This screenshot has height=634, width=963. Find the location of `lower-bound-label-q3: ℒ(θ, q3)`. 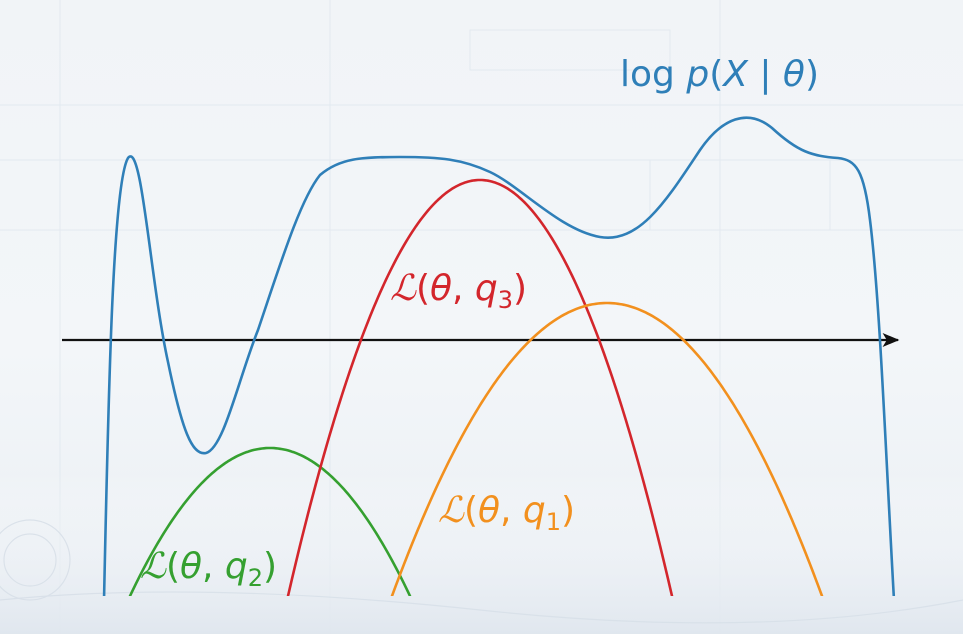

lower-bound-label-q3: ℒ(θ, q3) is located at coordinates (458, 291).